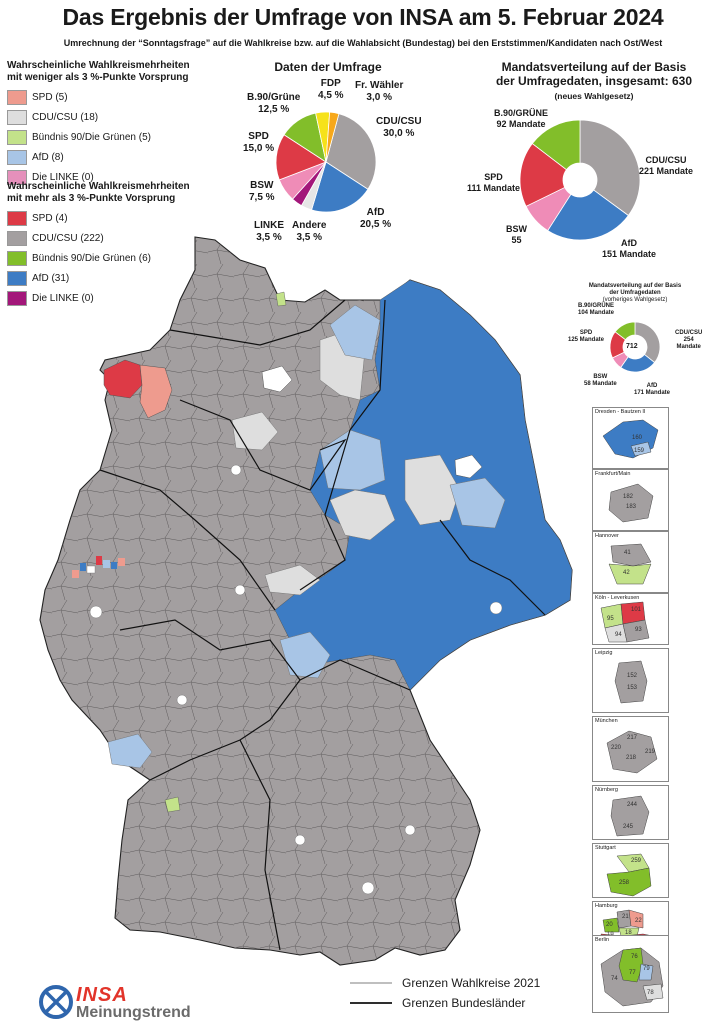  I want to click on inset-caption: Leipzig, so click(604, 653).